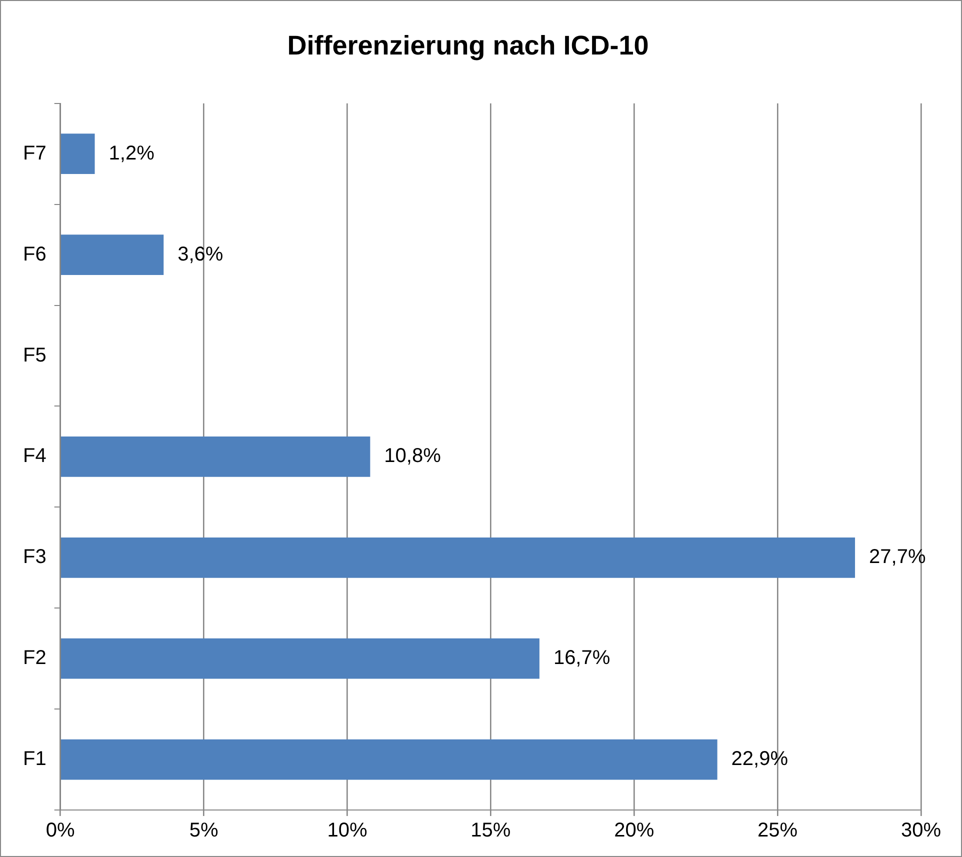 This screenshot has width=962, height=857. What do you see at coordinates (201, 254) in the screenshot?
I see `data-label: 3,6%` at bounding box center [201, 254].